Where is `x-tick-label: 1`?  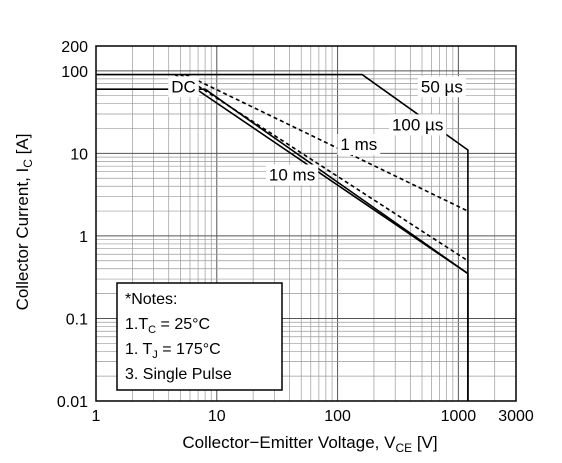
x-tick-label: 1 is located at coordinates (96, 416).